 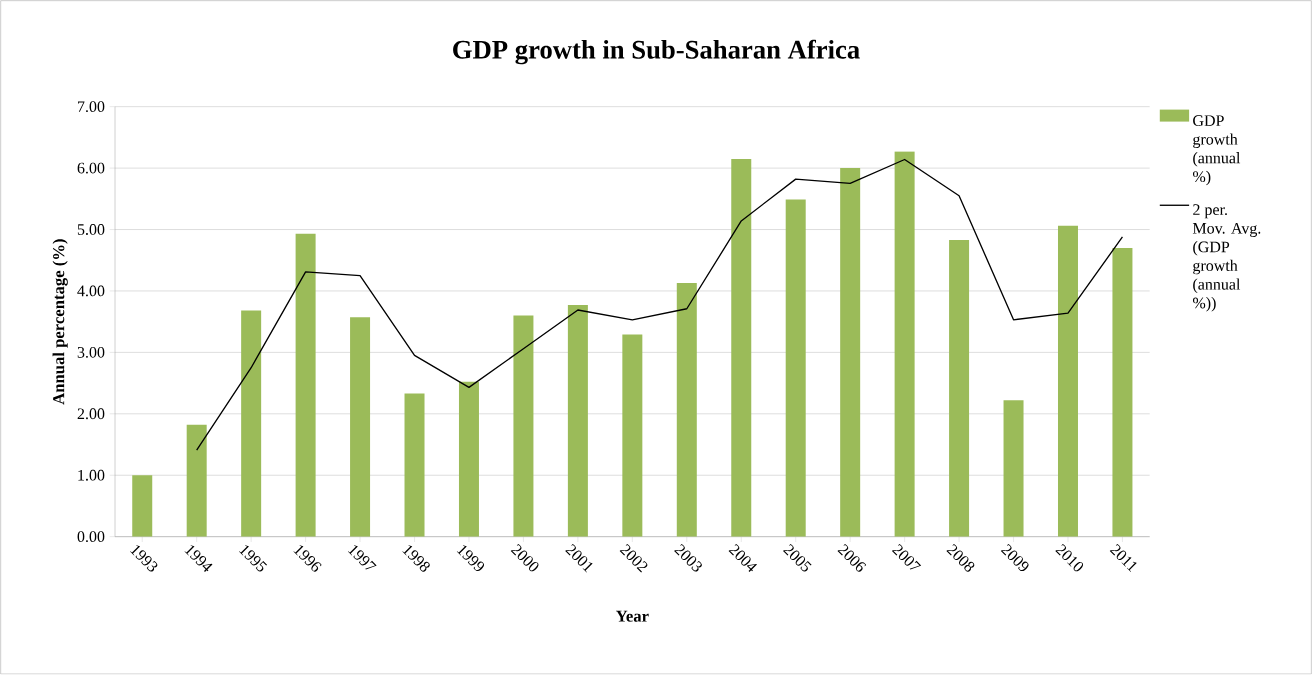 What do you see at coordinates (91, 230) in the screenshot?
I see `y-tick-label: 5.00` at bounding box center [91, 230].